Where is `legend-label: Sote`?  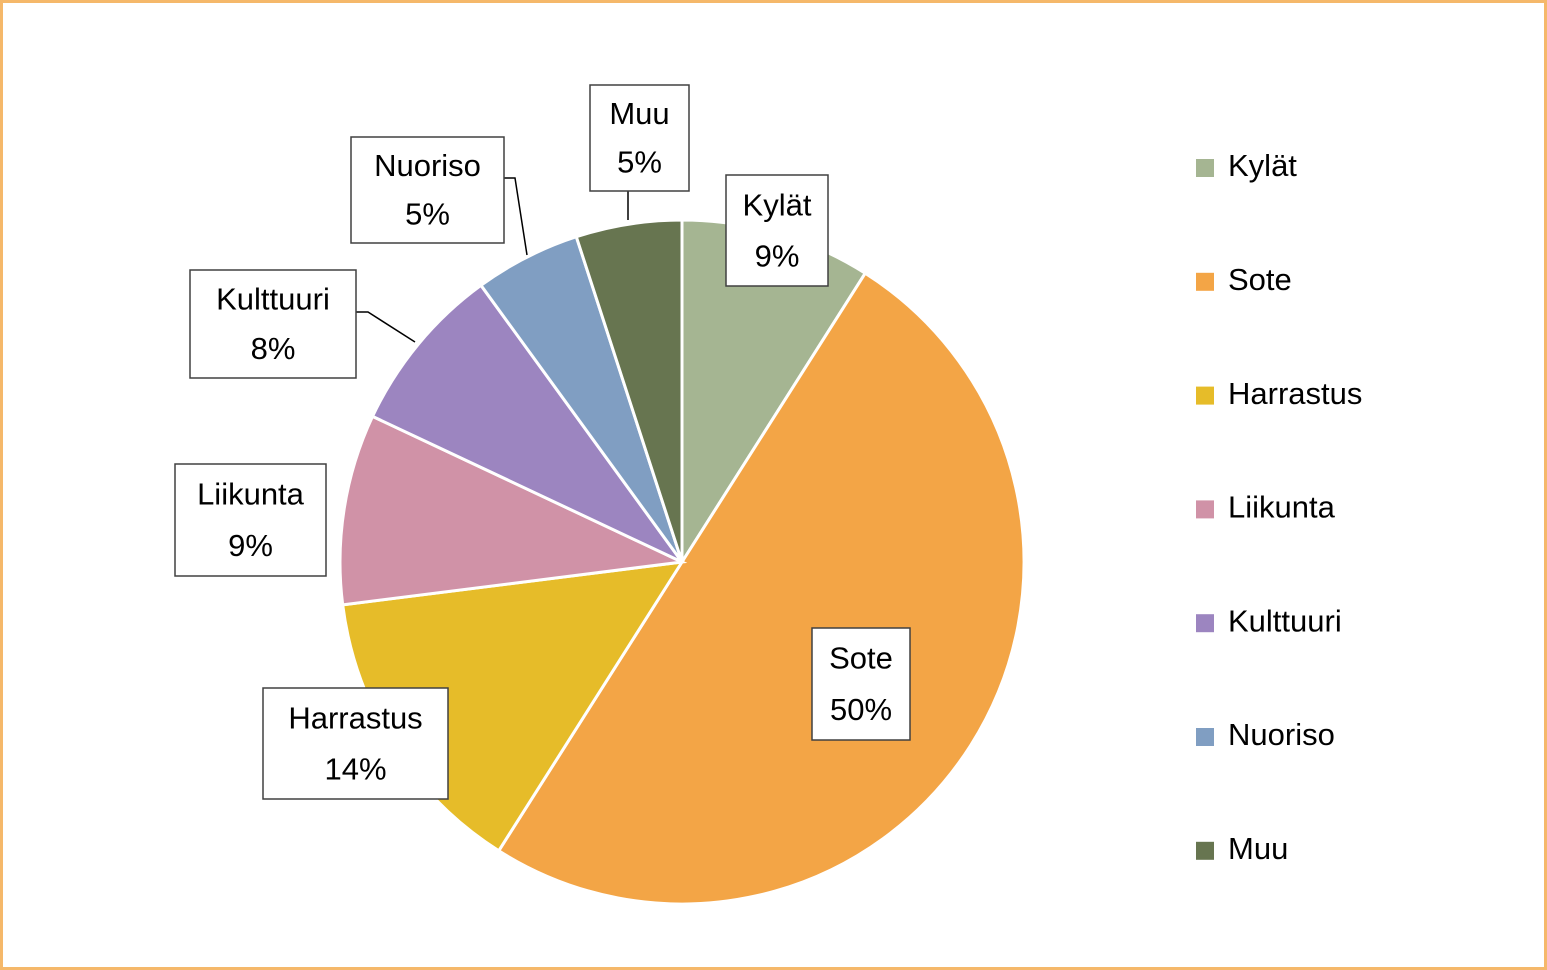
legend-label: Sote is located at coordinates (1260, 279).